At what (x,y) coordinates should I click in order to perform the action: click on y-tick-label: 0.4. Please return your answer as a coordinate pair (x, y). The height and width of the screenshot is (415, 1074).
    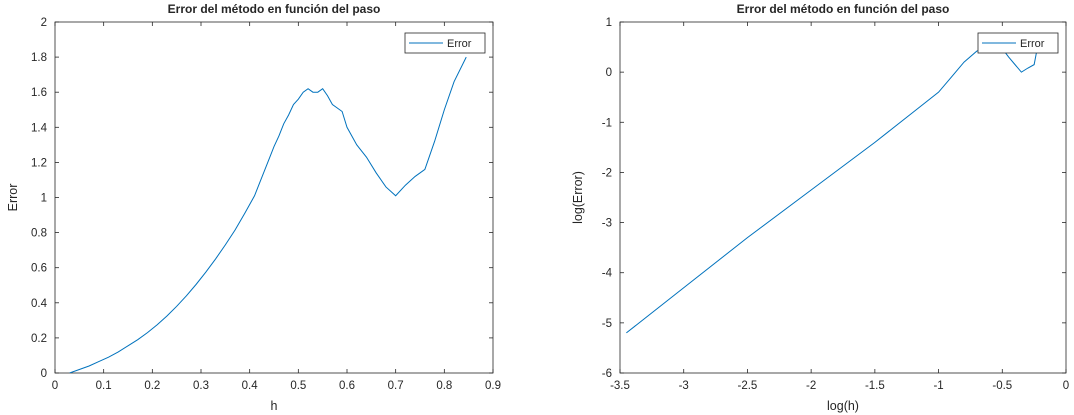
    Looking at the image, I should click on (39, 304).